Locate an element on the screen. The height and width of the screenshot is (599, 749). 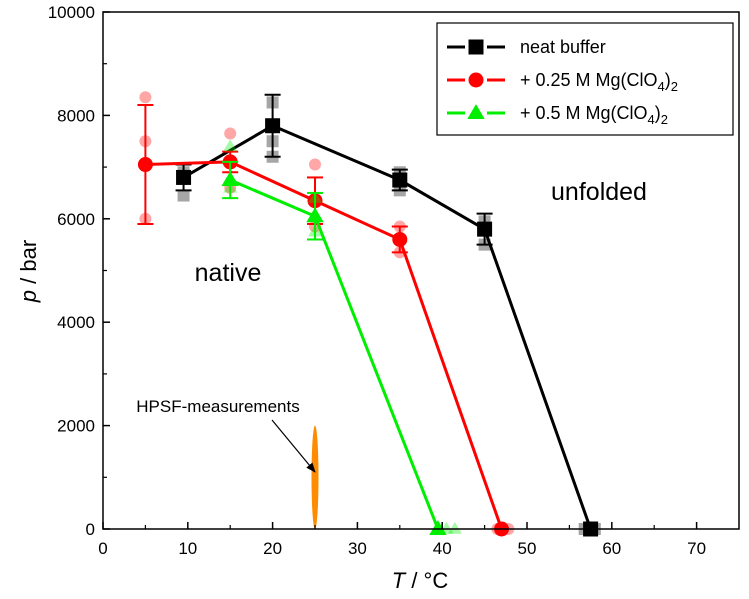
y-tick-label: 8000 is located at coordinates (76, 115).